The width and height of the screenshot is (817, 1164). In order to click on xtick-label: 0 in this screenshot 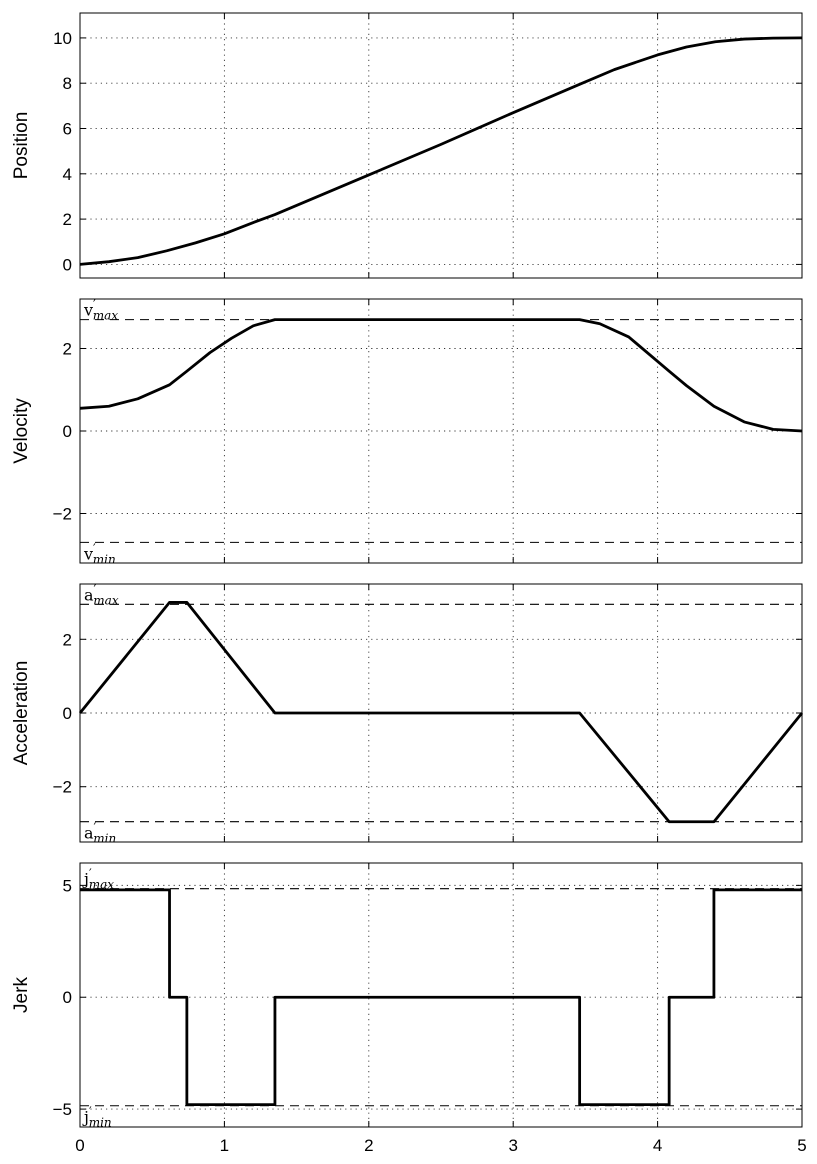, I will do `click(79, 1145)`.